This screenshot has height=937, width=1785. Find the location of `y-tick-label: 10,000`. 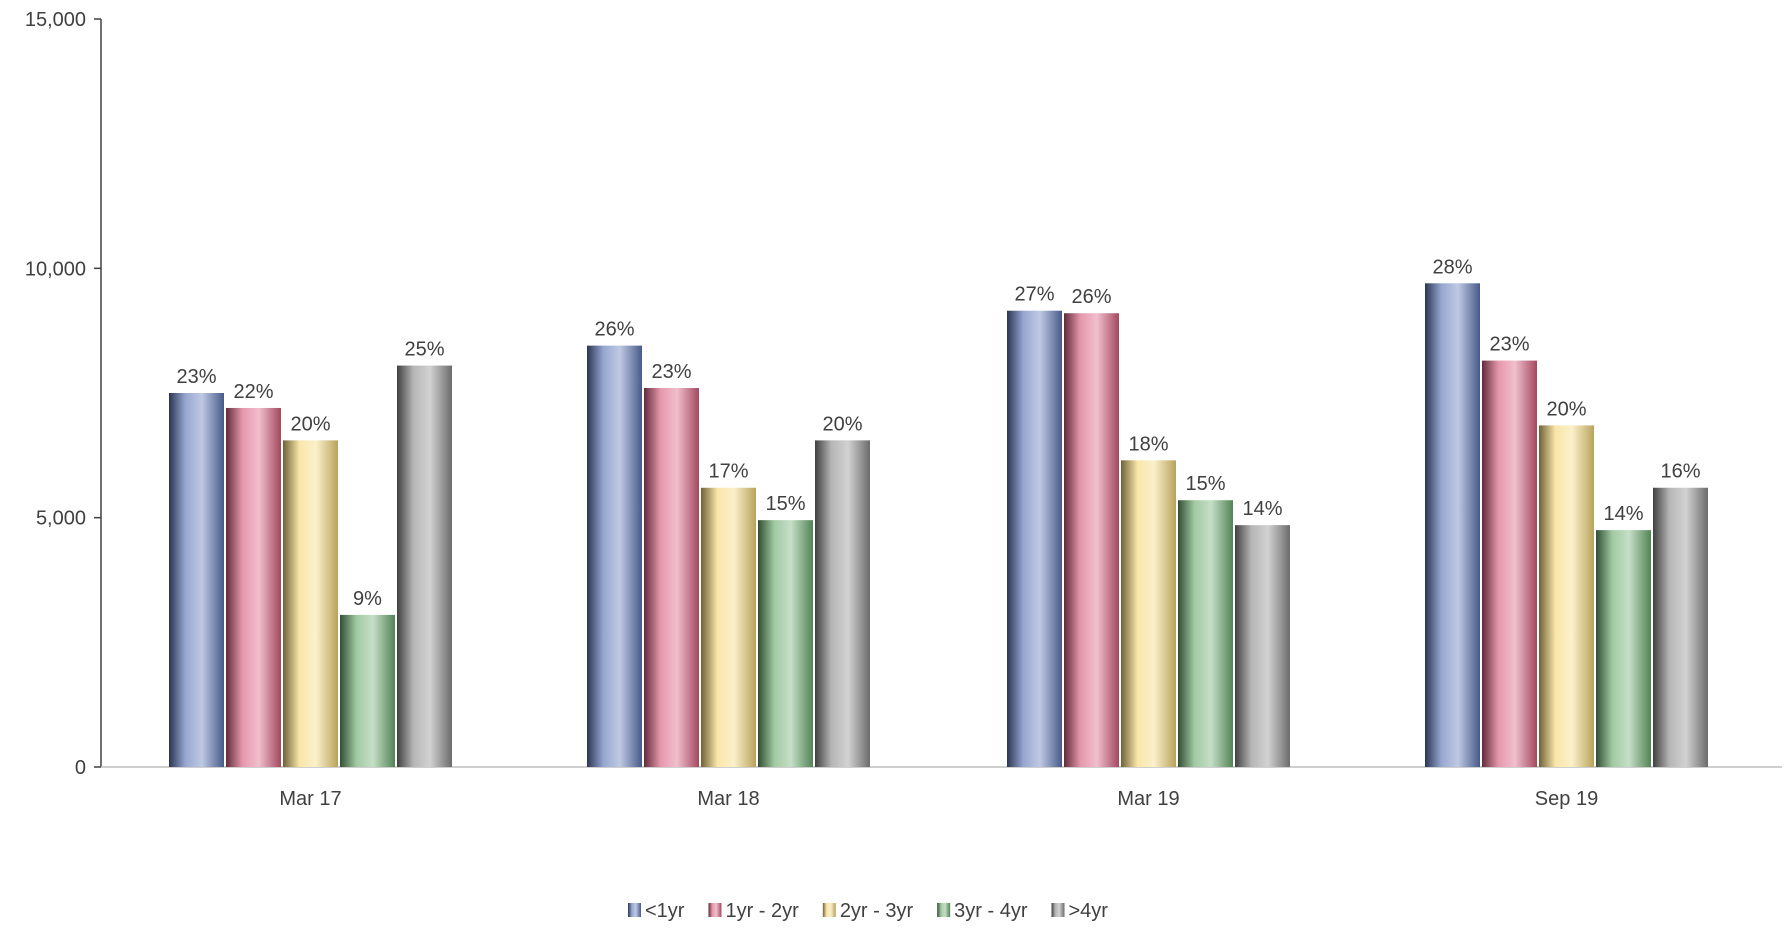

y-tick-label: 10,000 is located at coordinates (55, 269).